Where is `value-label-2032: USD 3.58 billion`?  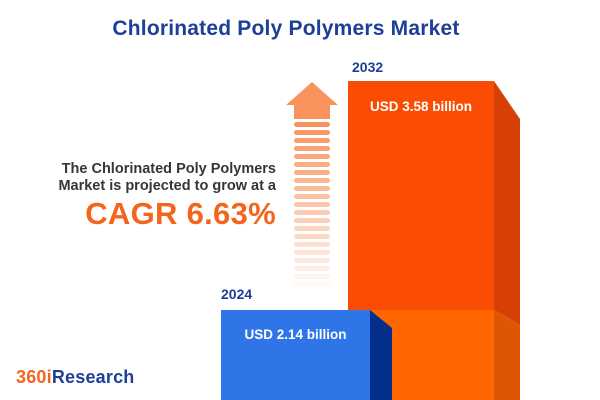
value-label-2032: USD 3.58 billion is located at coordinates (421, 106).